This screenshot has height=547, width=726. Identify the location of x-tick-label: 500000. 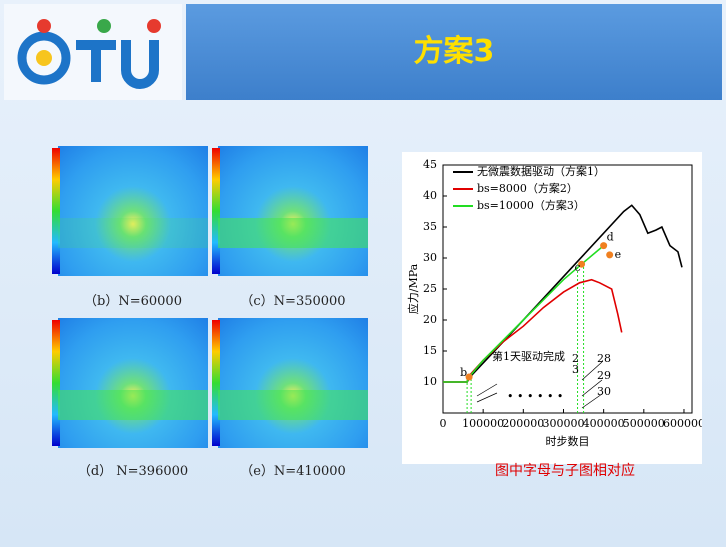
(644, 423).